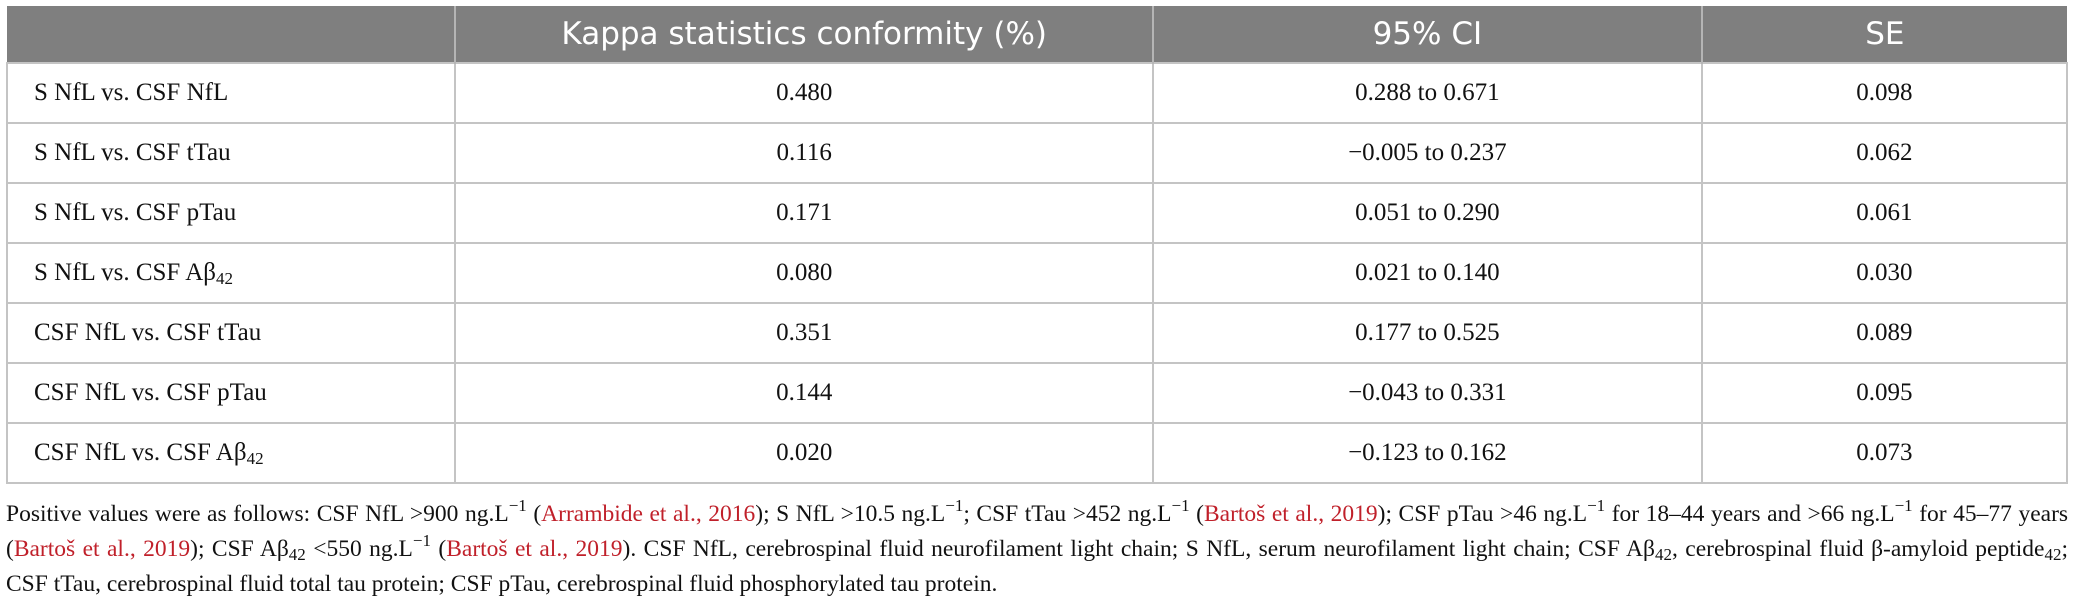 This screenshot has width=2074, height=613. What do you see at coordinates (804, 333) in the screenshot?
I see `cell-kappa: 0.351` at bounding box center [804, 333].